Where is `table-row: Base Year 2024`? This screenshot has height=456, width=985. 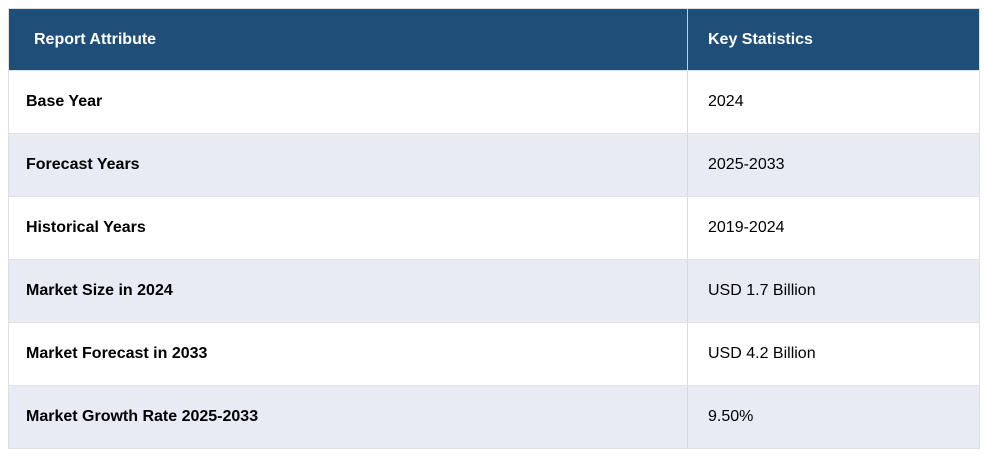
table-row: Base Year 2024 is located at coordinates (494, 101).